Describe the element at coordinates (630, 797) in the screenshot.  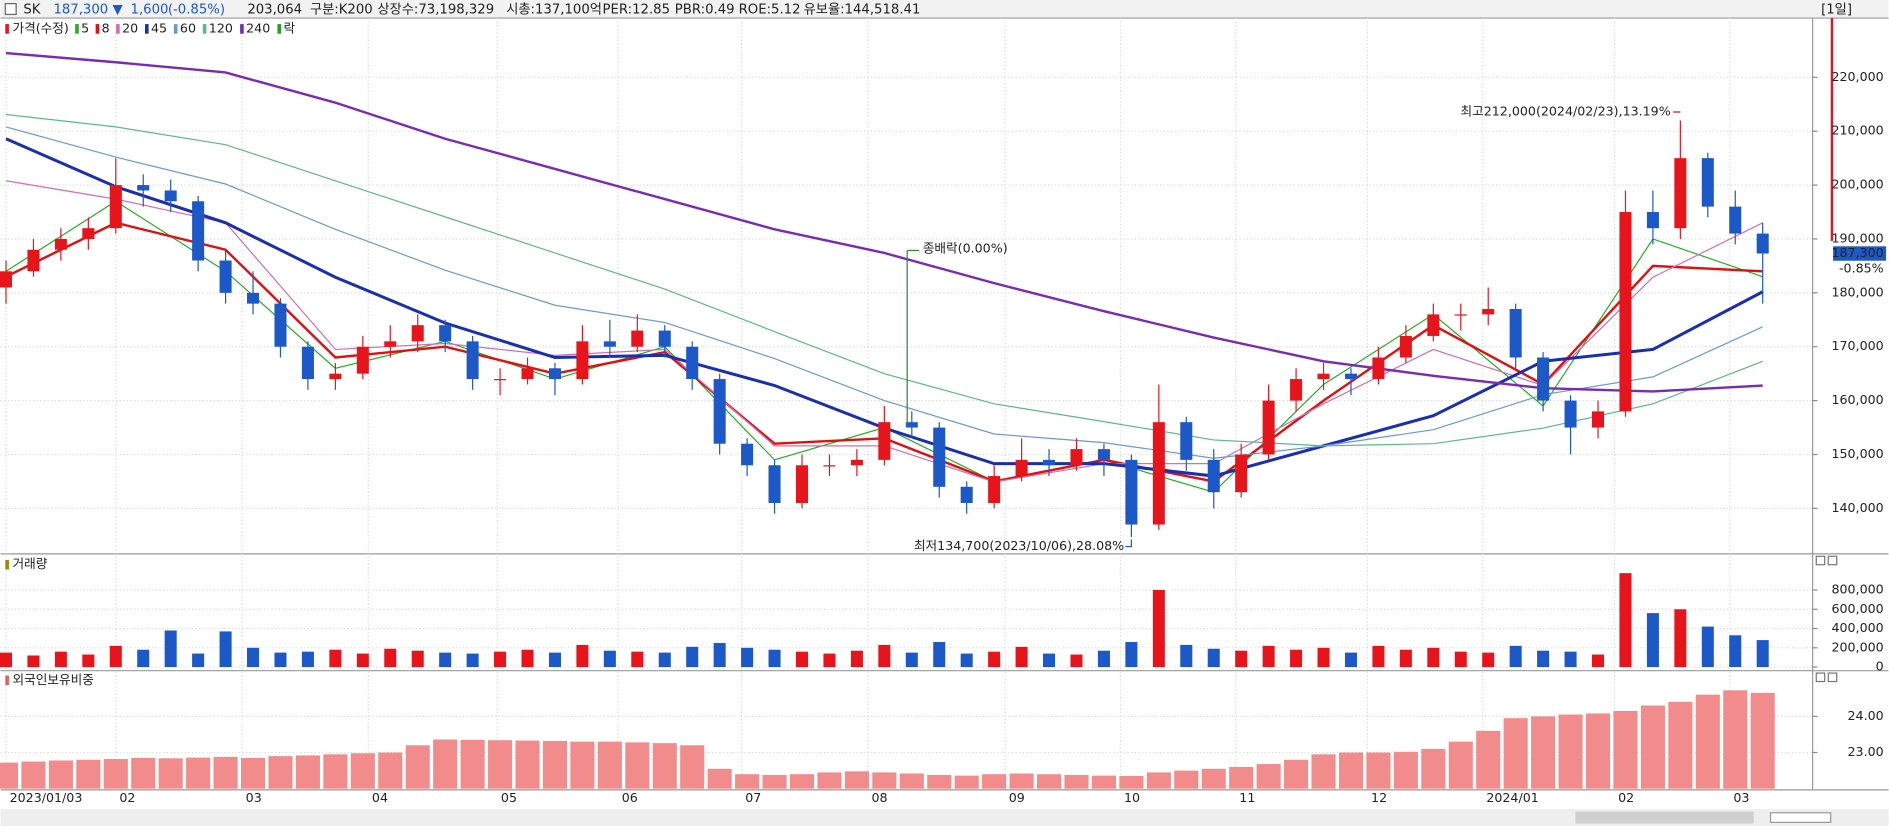
I see `x-tick-label: 06` at that location.